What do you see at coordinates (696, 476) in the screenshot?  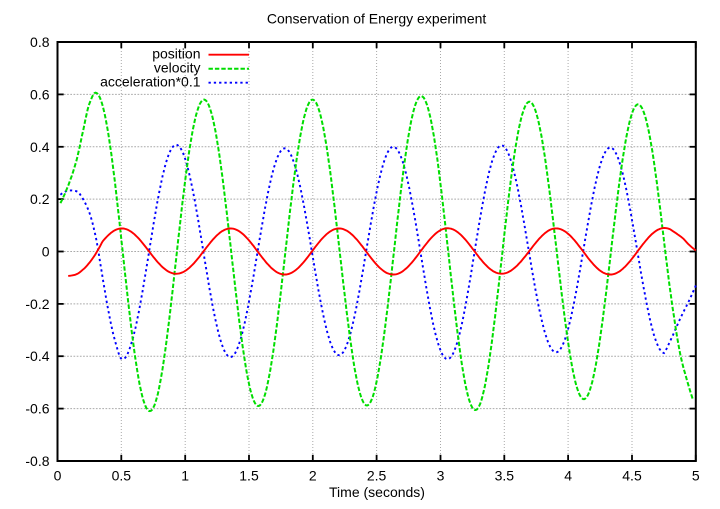 I see `svg-text: 5` at bounding box center [696, 476].